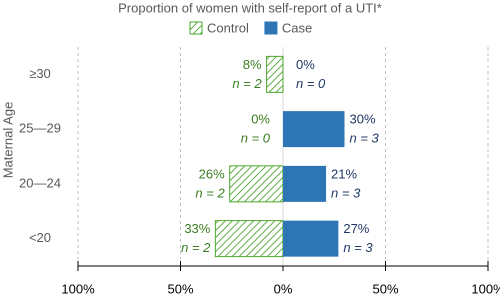  Describe the element at coordinates (297, 27) in the screenshot. I see `legend-label: Case` at that location.